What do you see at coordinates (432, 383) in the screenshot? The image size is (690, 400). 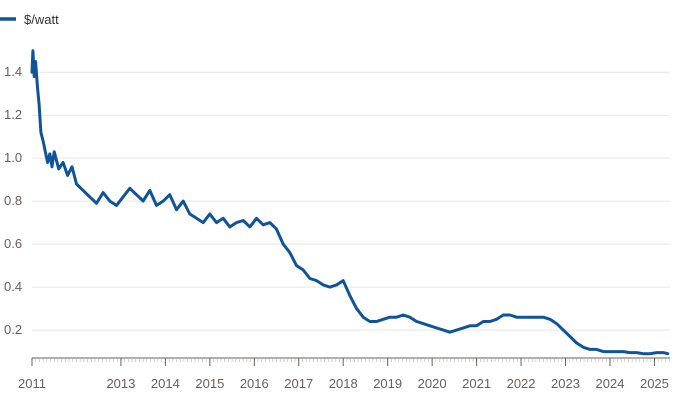 I see `x-tick-label: 2020` at bounding box center [432, 383].